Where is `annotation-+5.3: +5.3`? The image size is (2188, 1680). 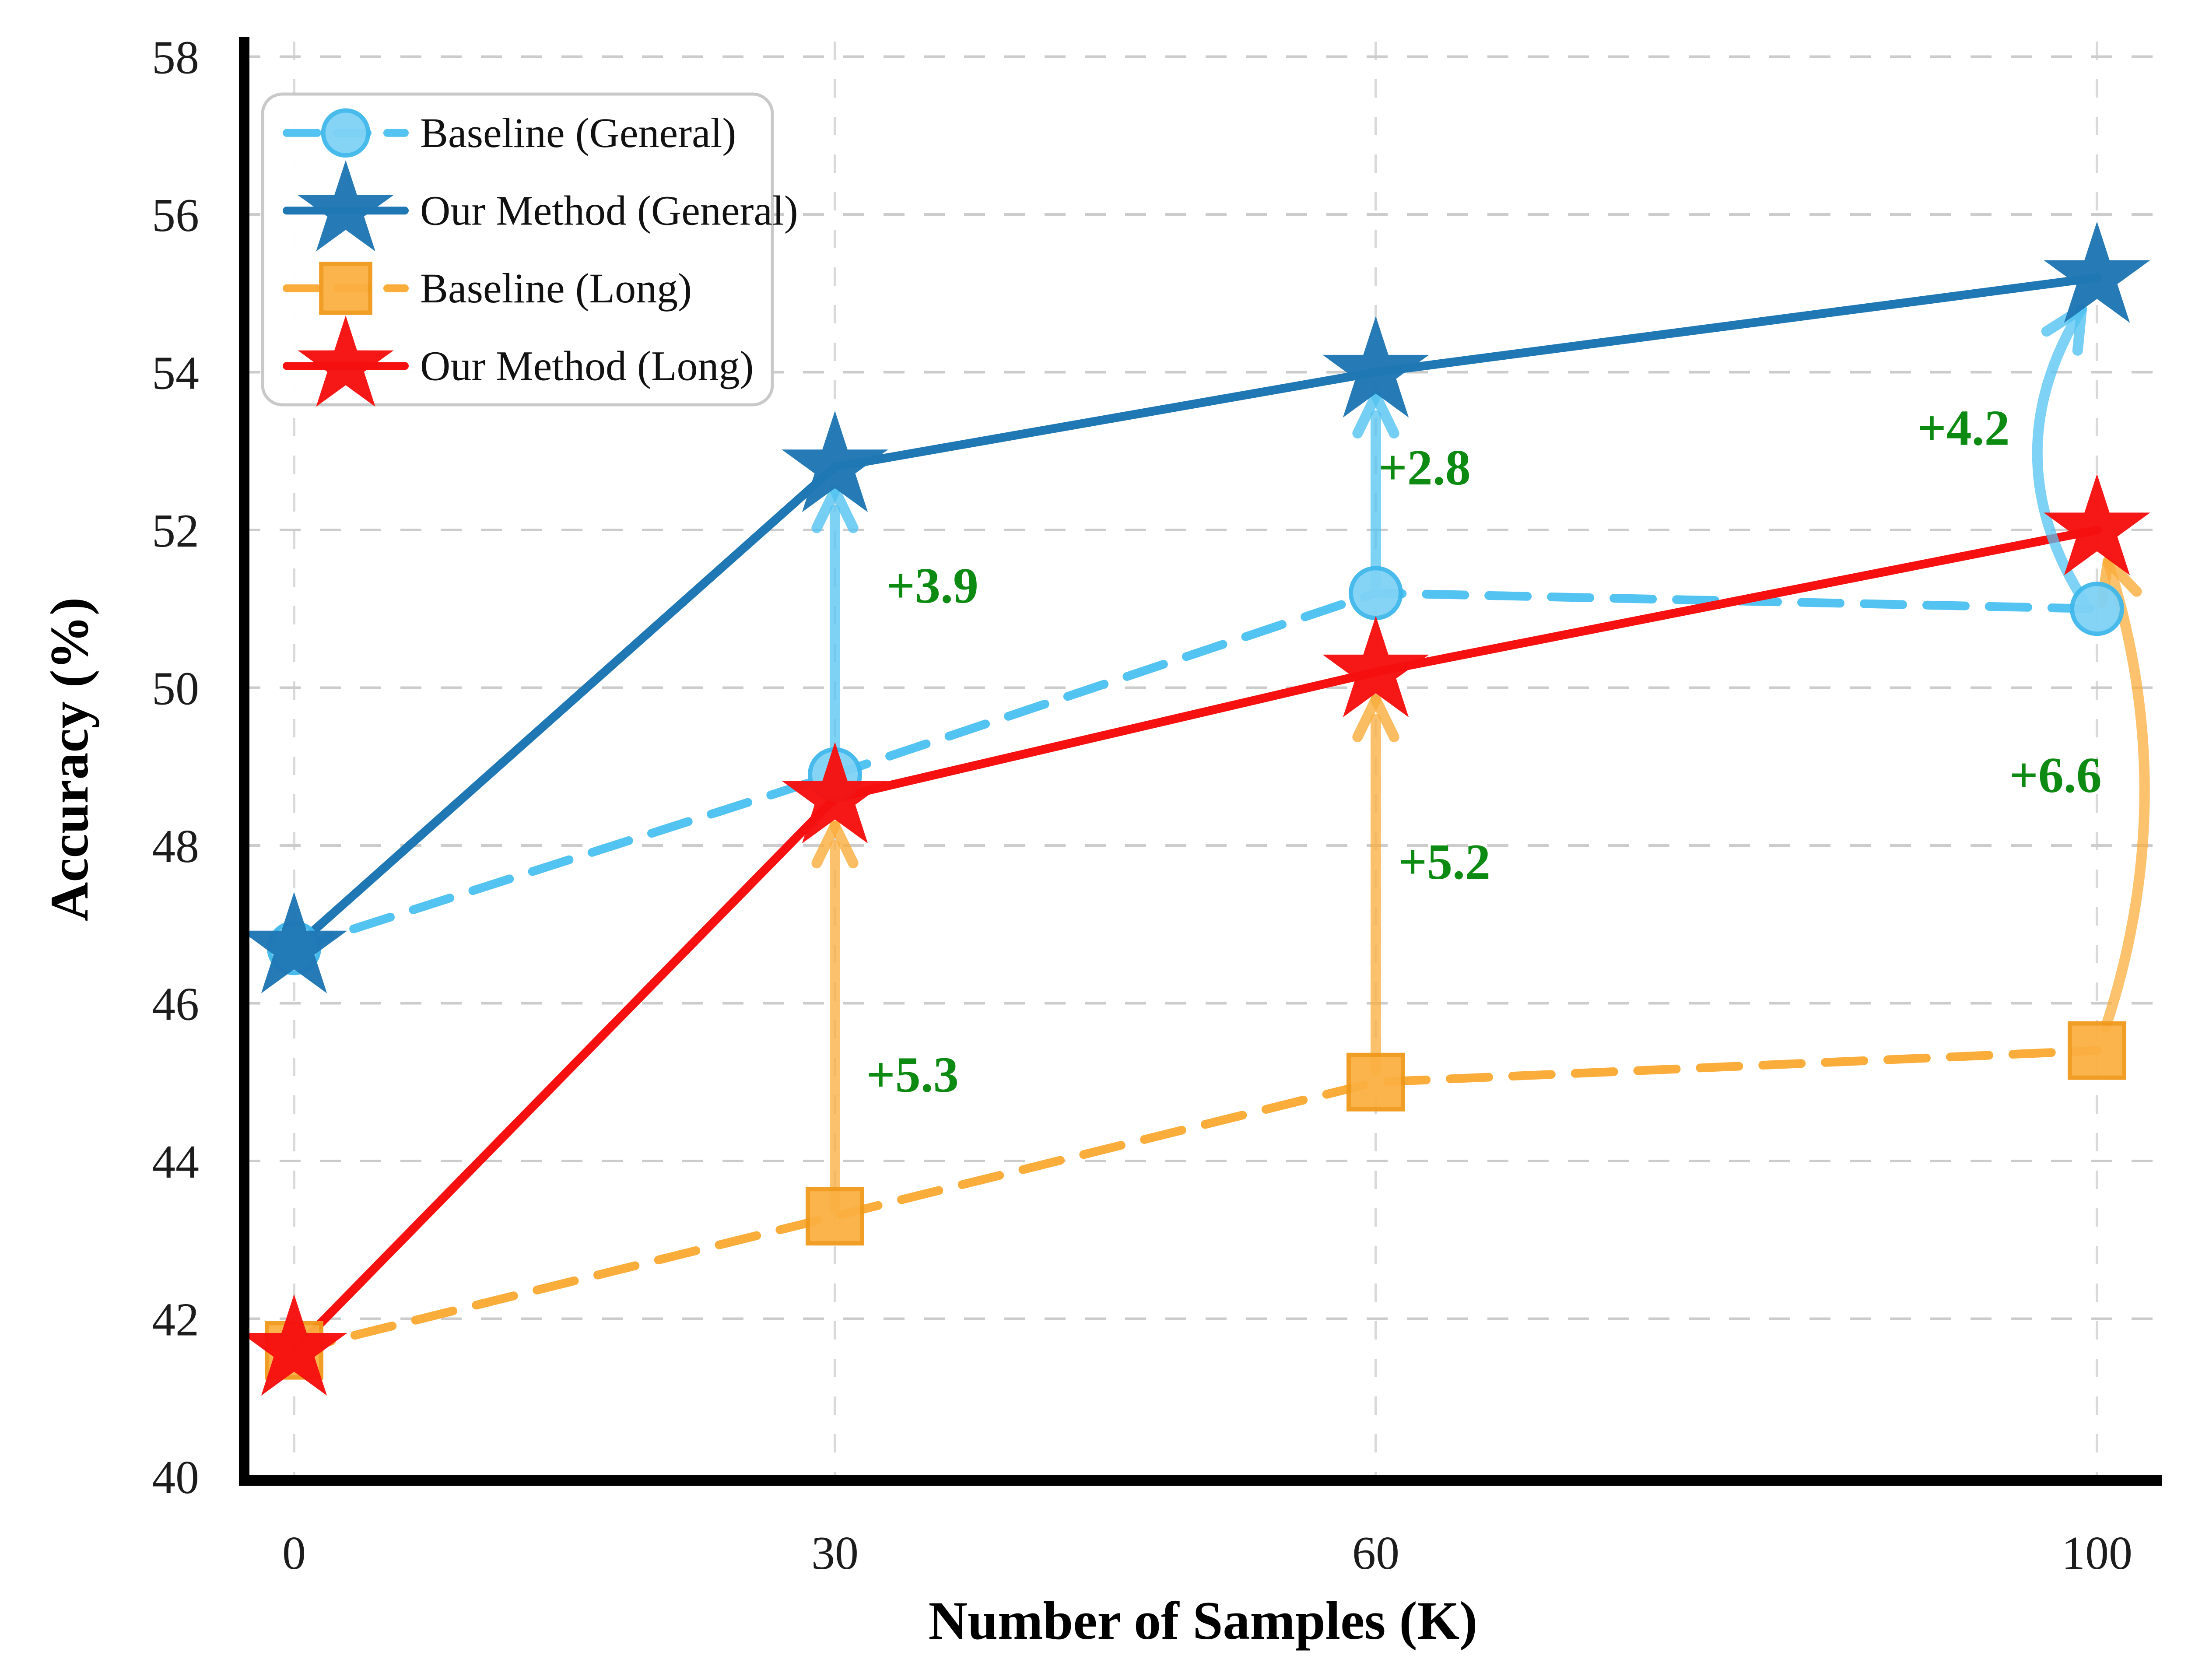
annotation-+5.3: +5.3 is located at coordinates (913, 1075).